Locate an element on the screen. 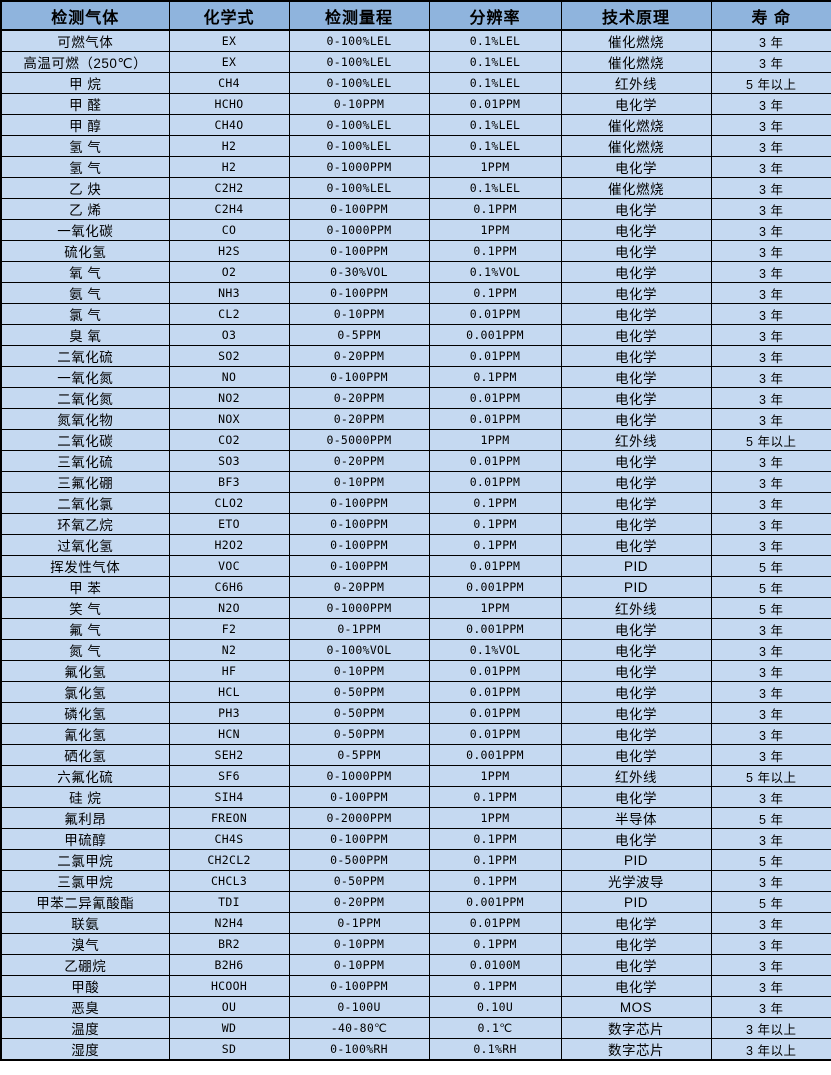 The image size is (831, 1075). cell-range: 0-5PPM is located at coordinates (359, 755).